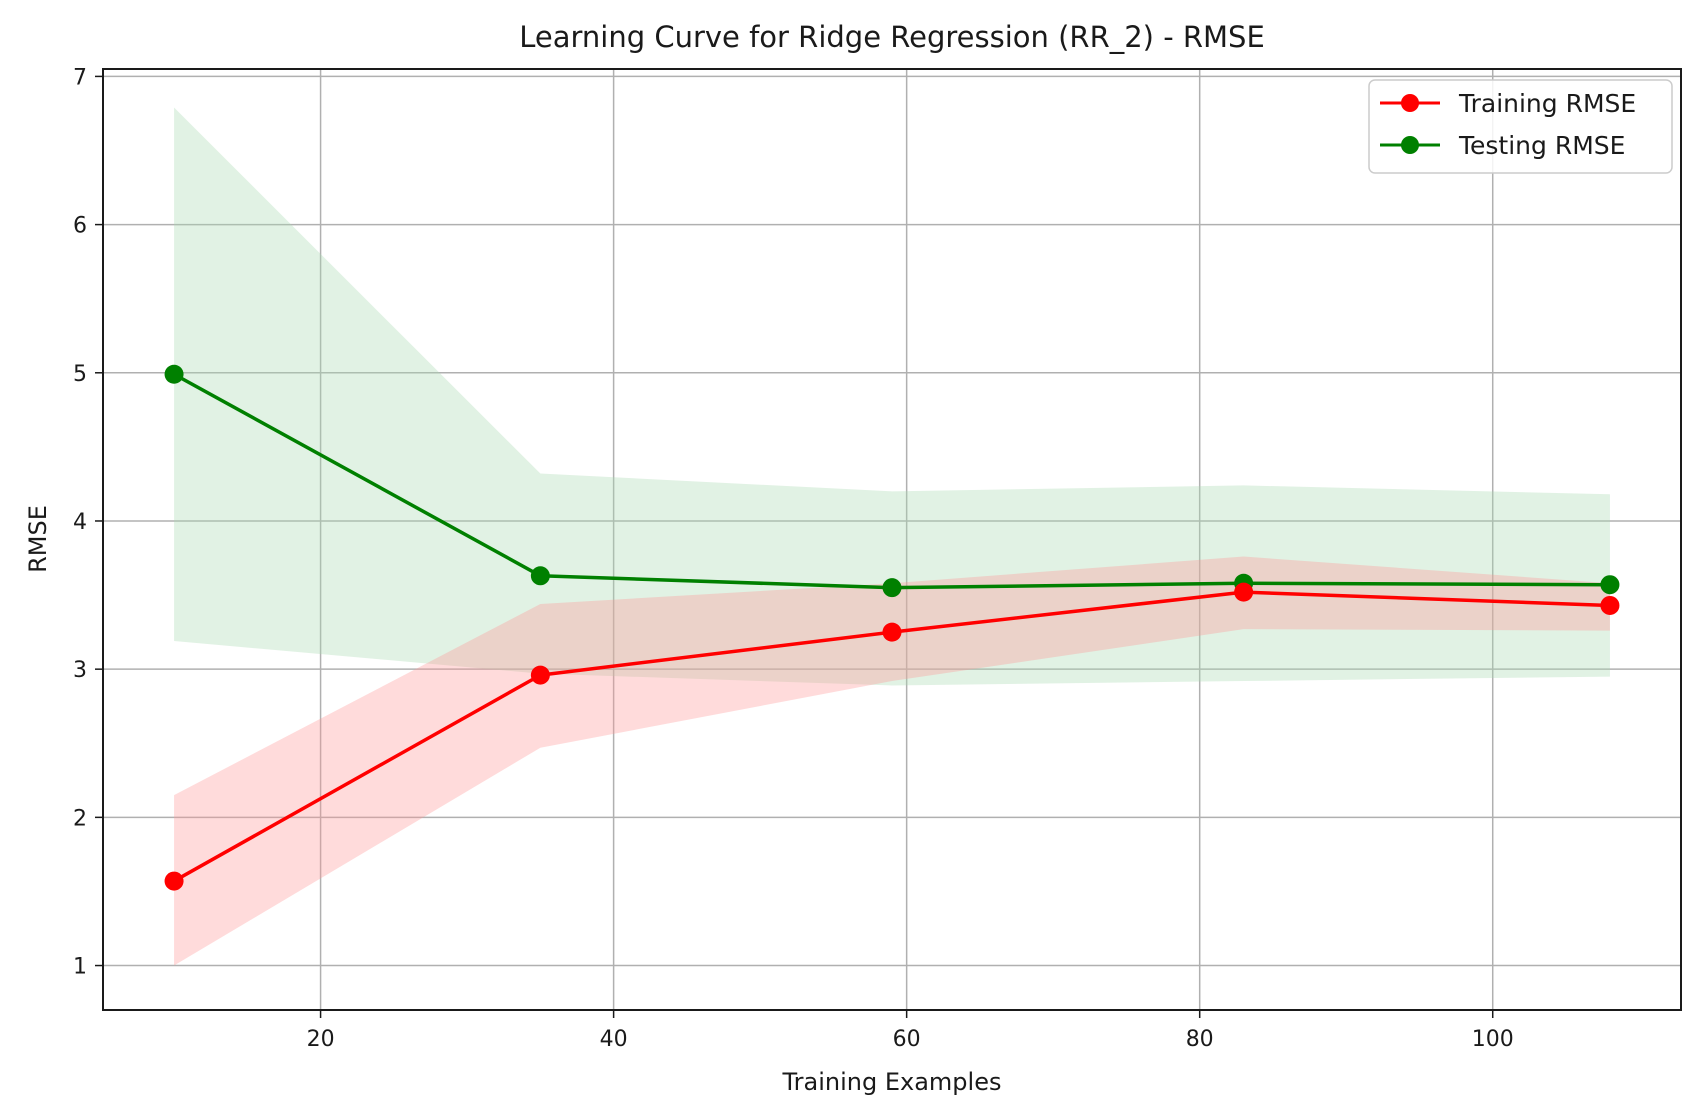  What do you see at coordinates (1410, 145) in the screenshot?
I see `legend-swatch-testing-marker` at bounding box center [1410, 145].